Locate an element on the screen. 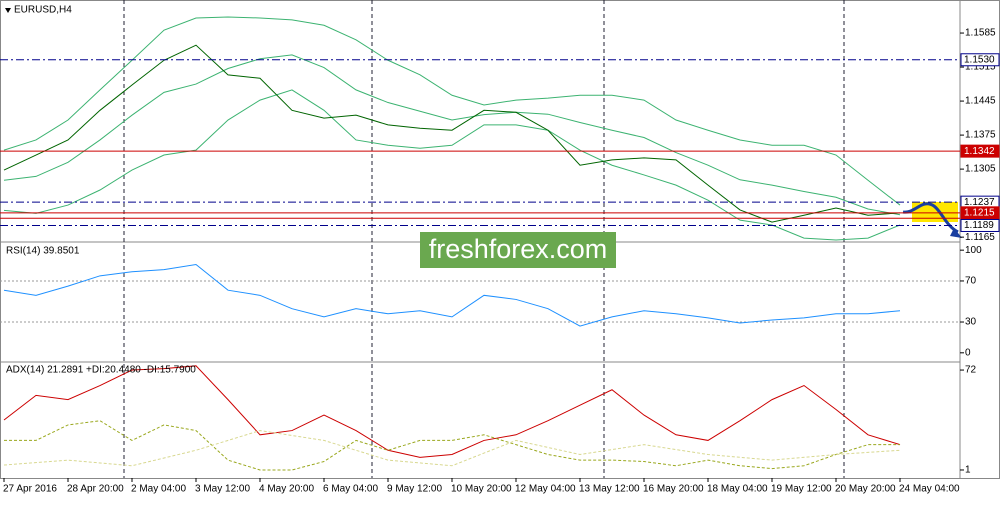  y-tick-label: 1.1585 is located at coordinates (980, 33).